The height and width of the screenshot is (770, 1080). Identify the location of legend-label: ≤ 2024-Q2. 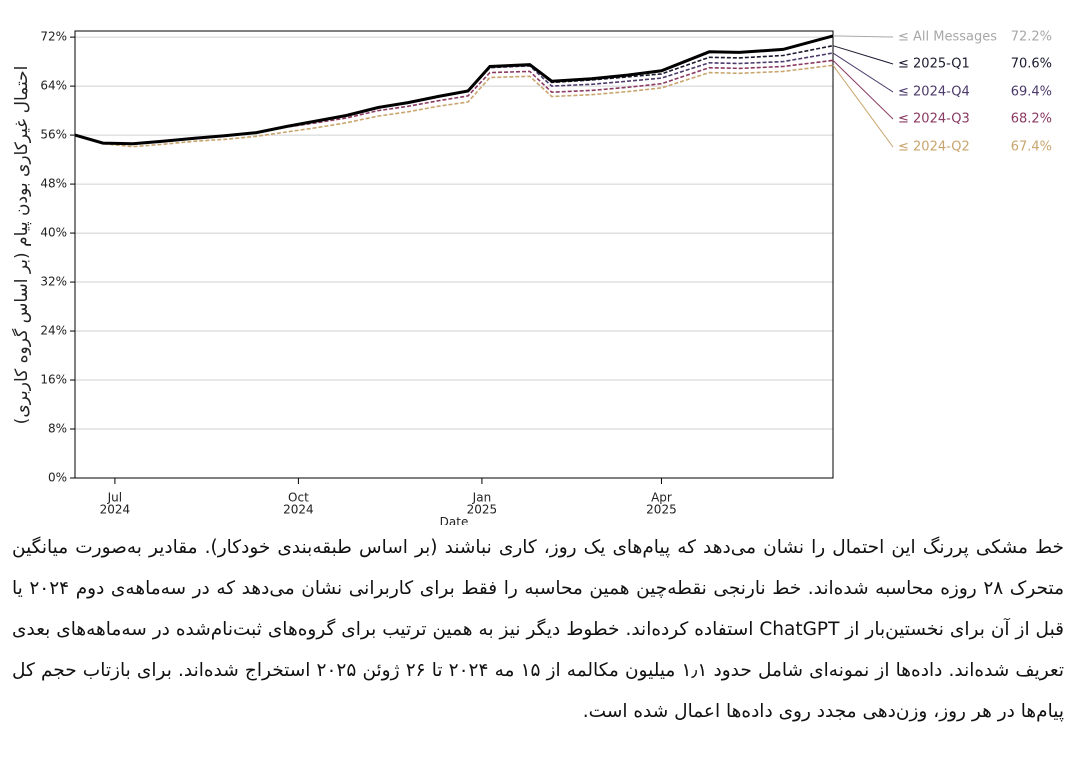
(934, 147).